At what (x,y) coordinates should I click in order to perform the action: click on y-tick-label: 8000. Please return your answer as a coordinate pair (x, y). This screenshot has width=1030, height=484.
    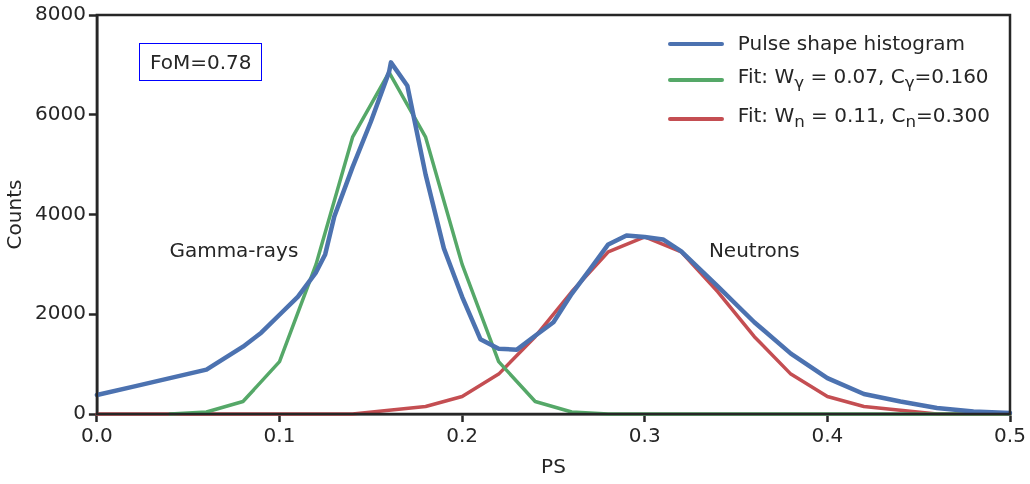
    Looking at the image, I should click on (60, 13).